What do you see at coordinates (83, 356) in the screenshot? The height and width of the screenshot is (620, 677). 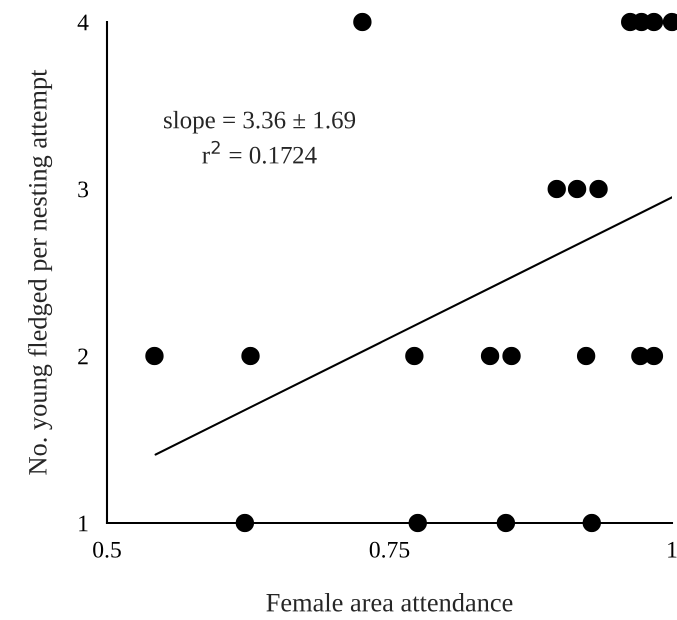 I see `y-tick-label: 2` at bounding box center [83, 356].